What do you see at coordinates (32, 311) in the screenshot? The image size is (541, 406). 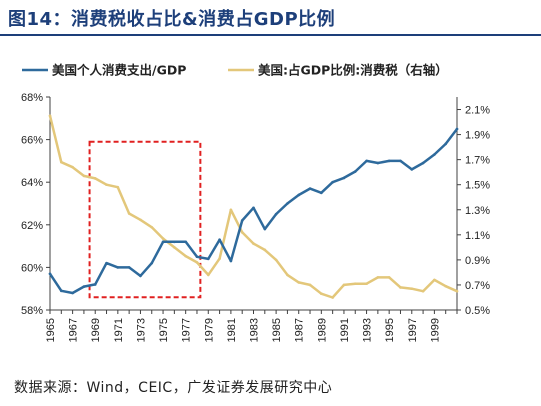 I see `left-tick-label: 58%` at bounding box center [32, 311].